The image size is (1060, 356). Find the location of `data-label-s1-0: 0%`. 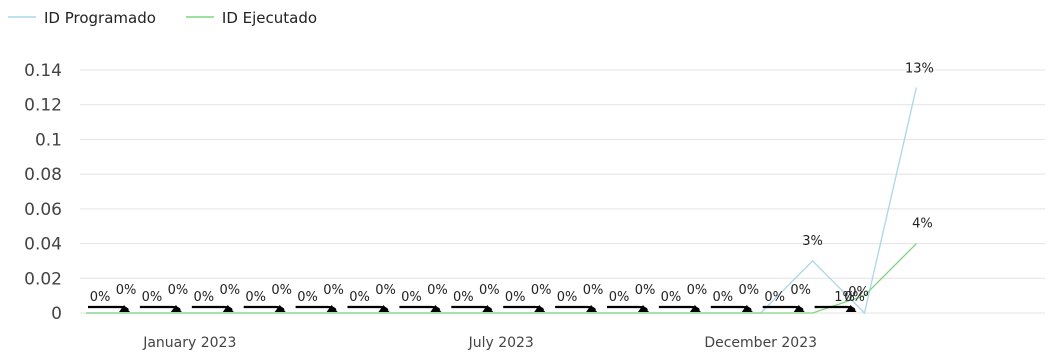

data-label-s1-0: 0% is located at coordinates (126, 290).